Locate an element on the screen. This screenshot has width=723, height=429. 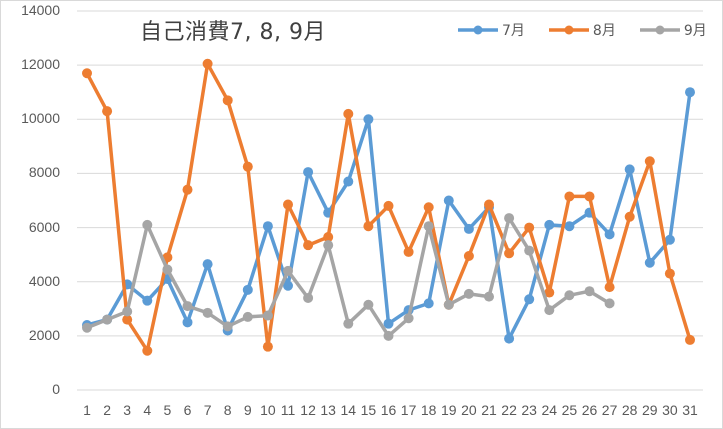
legend-item-august: 8月 is located at coordinates (581, 30).